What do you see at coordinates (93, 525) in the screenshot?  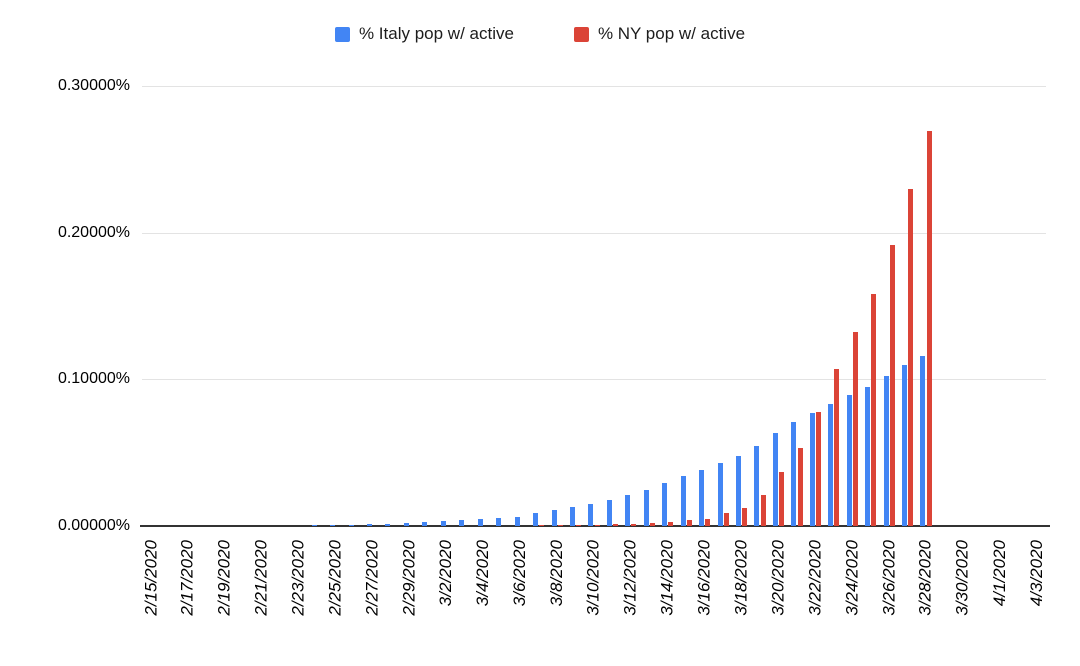 I see `y-tick-label: 0.00000%` at bounding box center [93, 525].